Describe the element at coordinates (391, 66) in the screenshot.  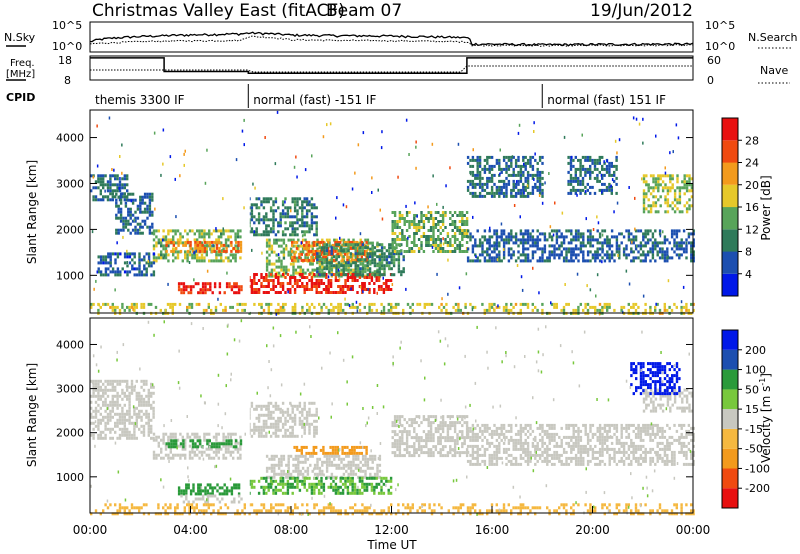
I see `freq-series-line` at that location.